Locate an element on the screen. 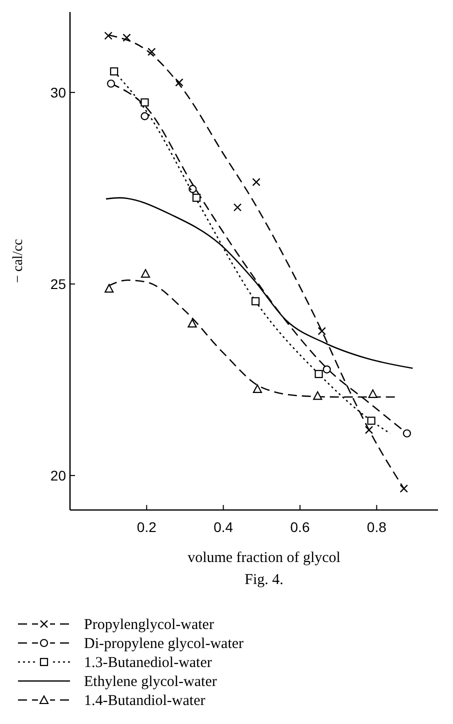 Image resolution: width=453 pixels, height=724 pixels. x-tick-label: 0.8 is located at coordinates (376, 527).